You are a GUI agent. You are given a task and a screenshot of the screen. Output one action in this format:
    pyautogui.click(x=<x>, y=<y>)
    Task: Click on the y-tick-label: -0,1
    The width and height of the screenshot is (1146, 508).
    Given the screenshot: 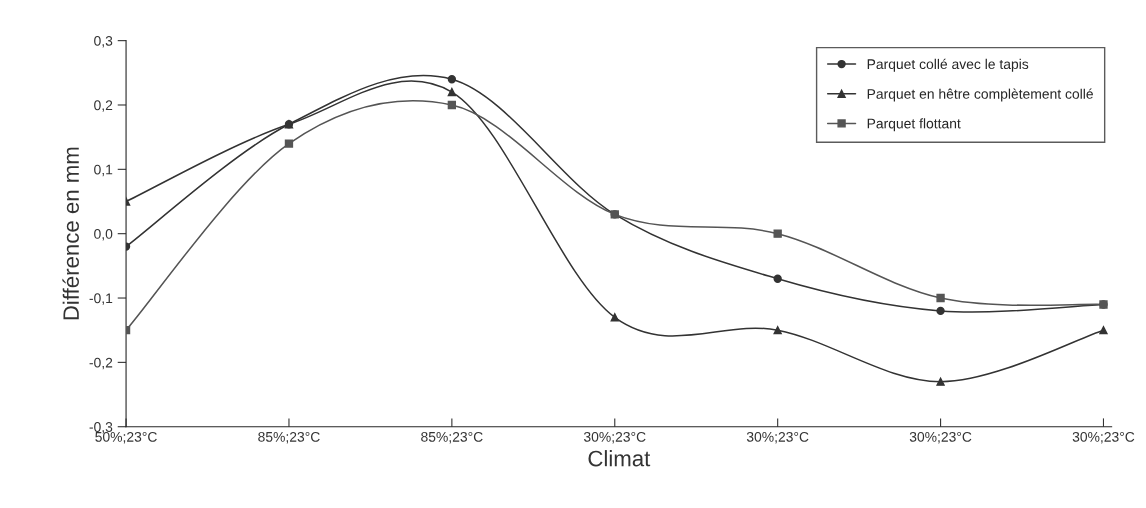 What is the action you would take?
    pyautogui.click(x=101, y=299)
    